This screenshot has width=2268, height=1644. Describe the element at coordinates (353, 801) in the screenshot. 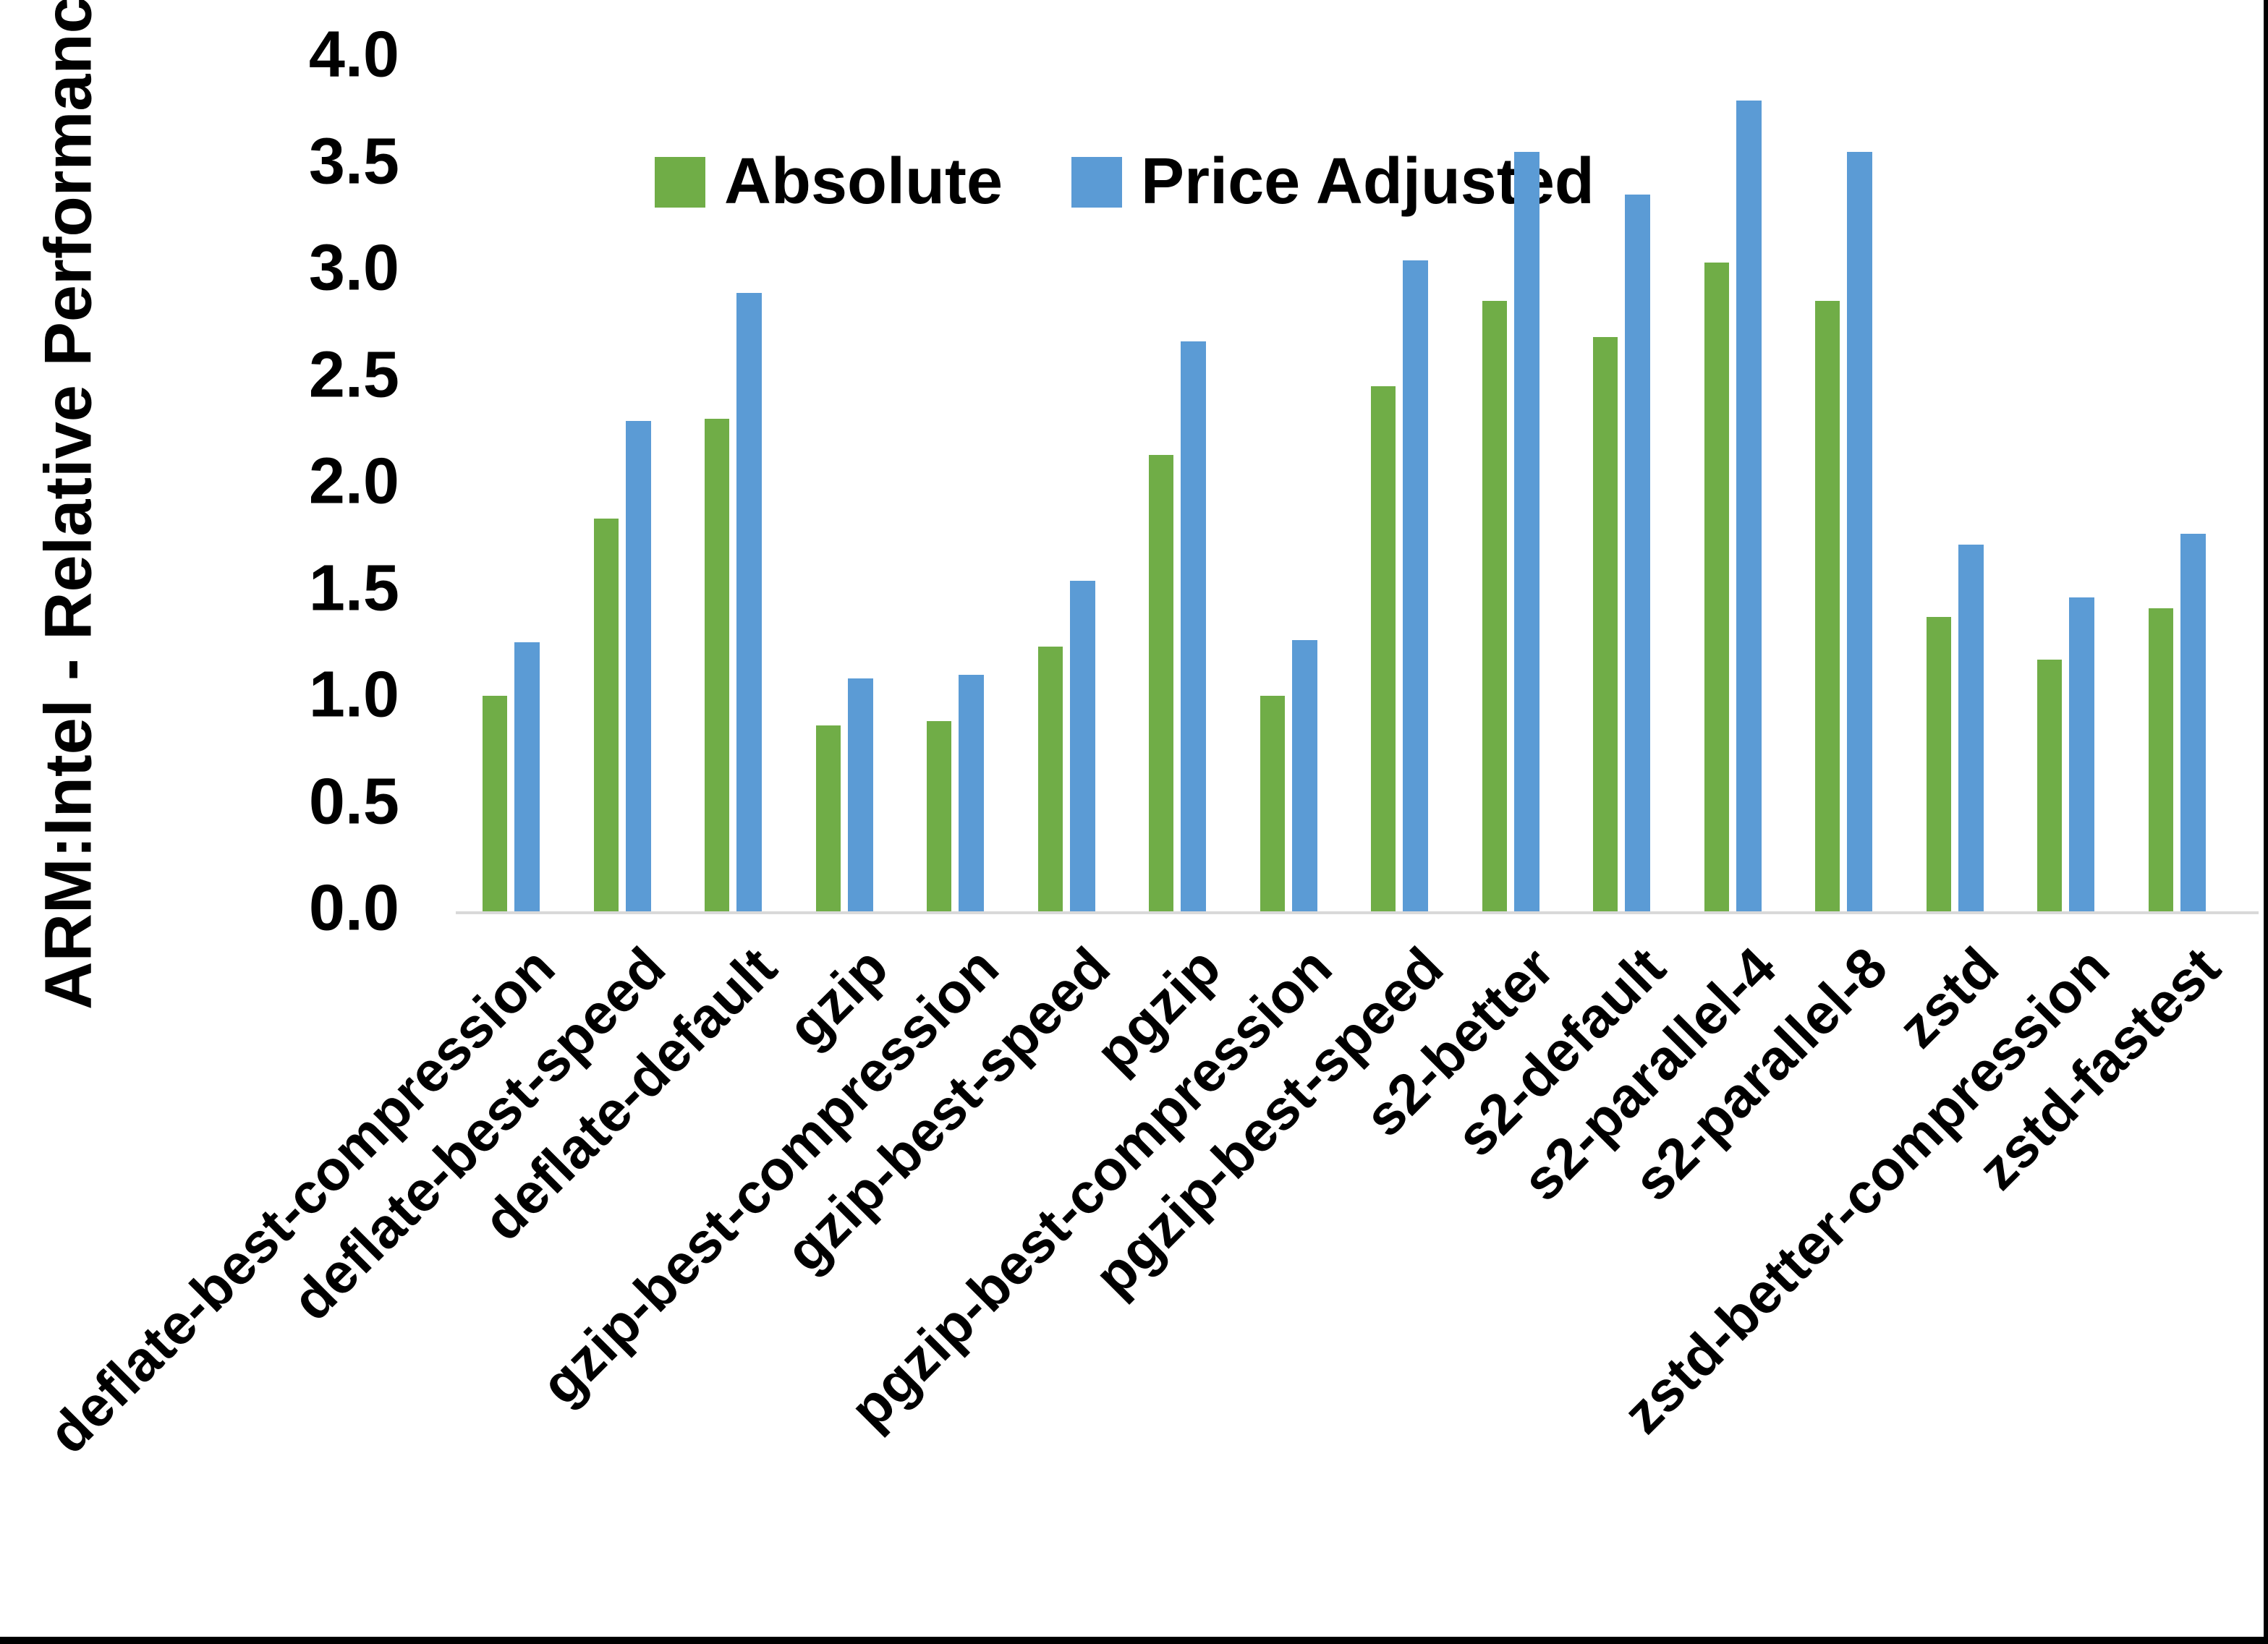

I see `y-axis-tick-label: 0.5` at that location.